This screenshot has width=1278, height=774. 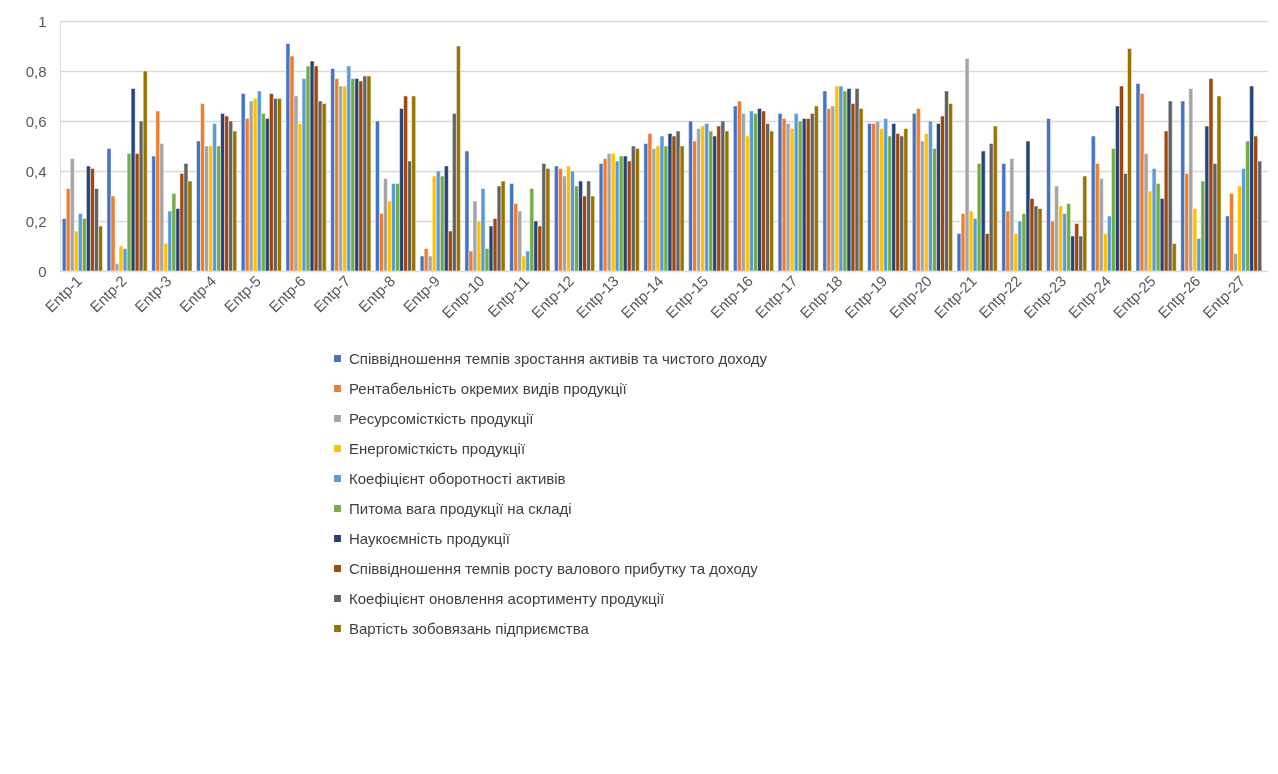 What do you see at coordinates (437, 448) in the screenshot?
I see `legend-label: Енергомісткість продукції` at bounding box center [437, 448].